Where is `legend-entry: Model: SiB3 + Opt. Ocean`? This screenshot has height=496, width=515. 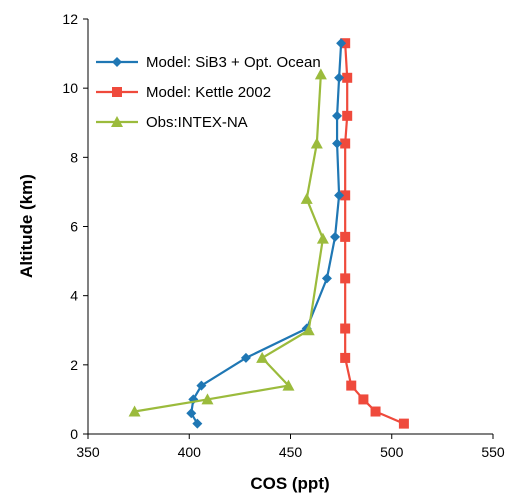 legend-entry: Model: SiB3 + Opt. Ocean is located at coordinates (208, 62).